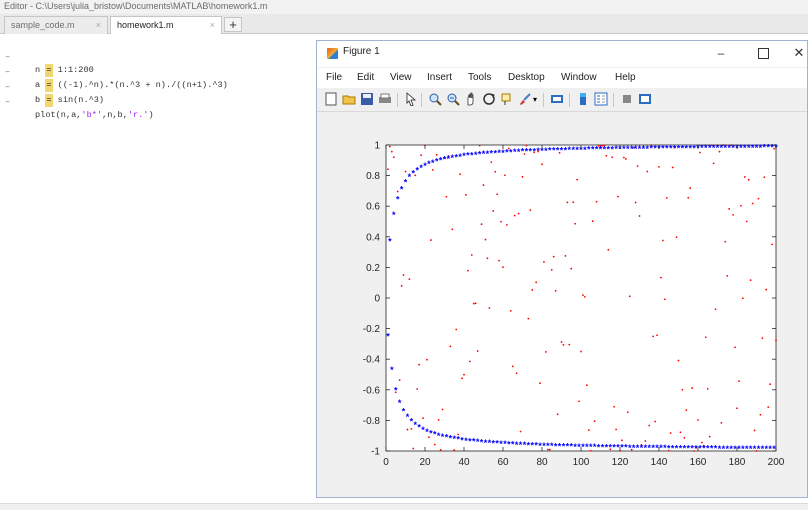  Describe the element at coordinates (600, 99) in the screenshot. I see `legend-icon` at that location.